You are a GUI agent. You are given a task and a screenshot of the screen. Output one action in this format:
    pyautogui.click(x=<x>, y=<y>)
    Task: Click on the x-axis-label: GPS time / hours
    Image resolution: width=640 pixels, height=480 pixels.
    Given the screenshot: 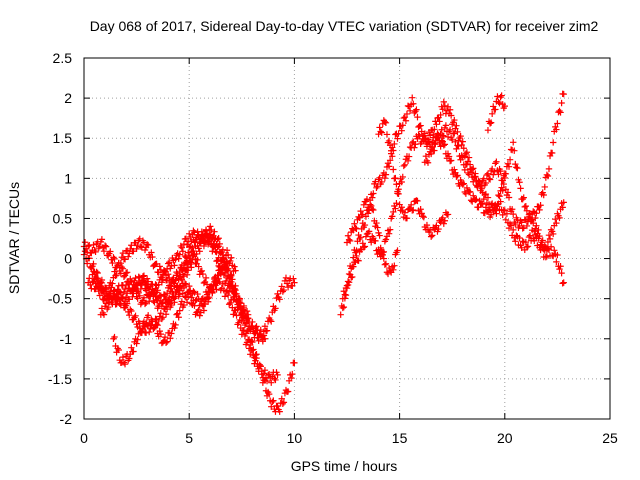 What is the action you would take?
    pyautogui.click(x=344, y=466)
    